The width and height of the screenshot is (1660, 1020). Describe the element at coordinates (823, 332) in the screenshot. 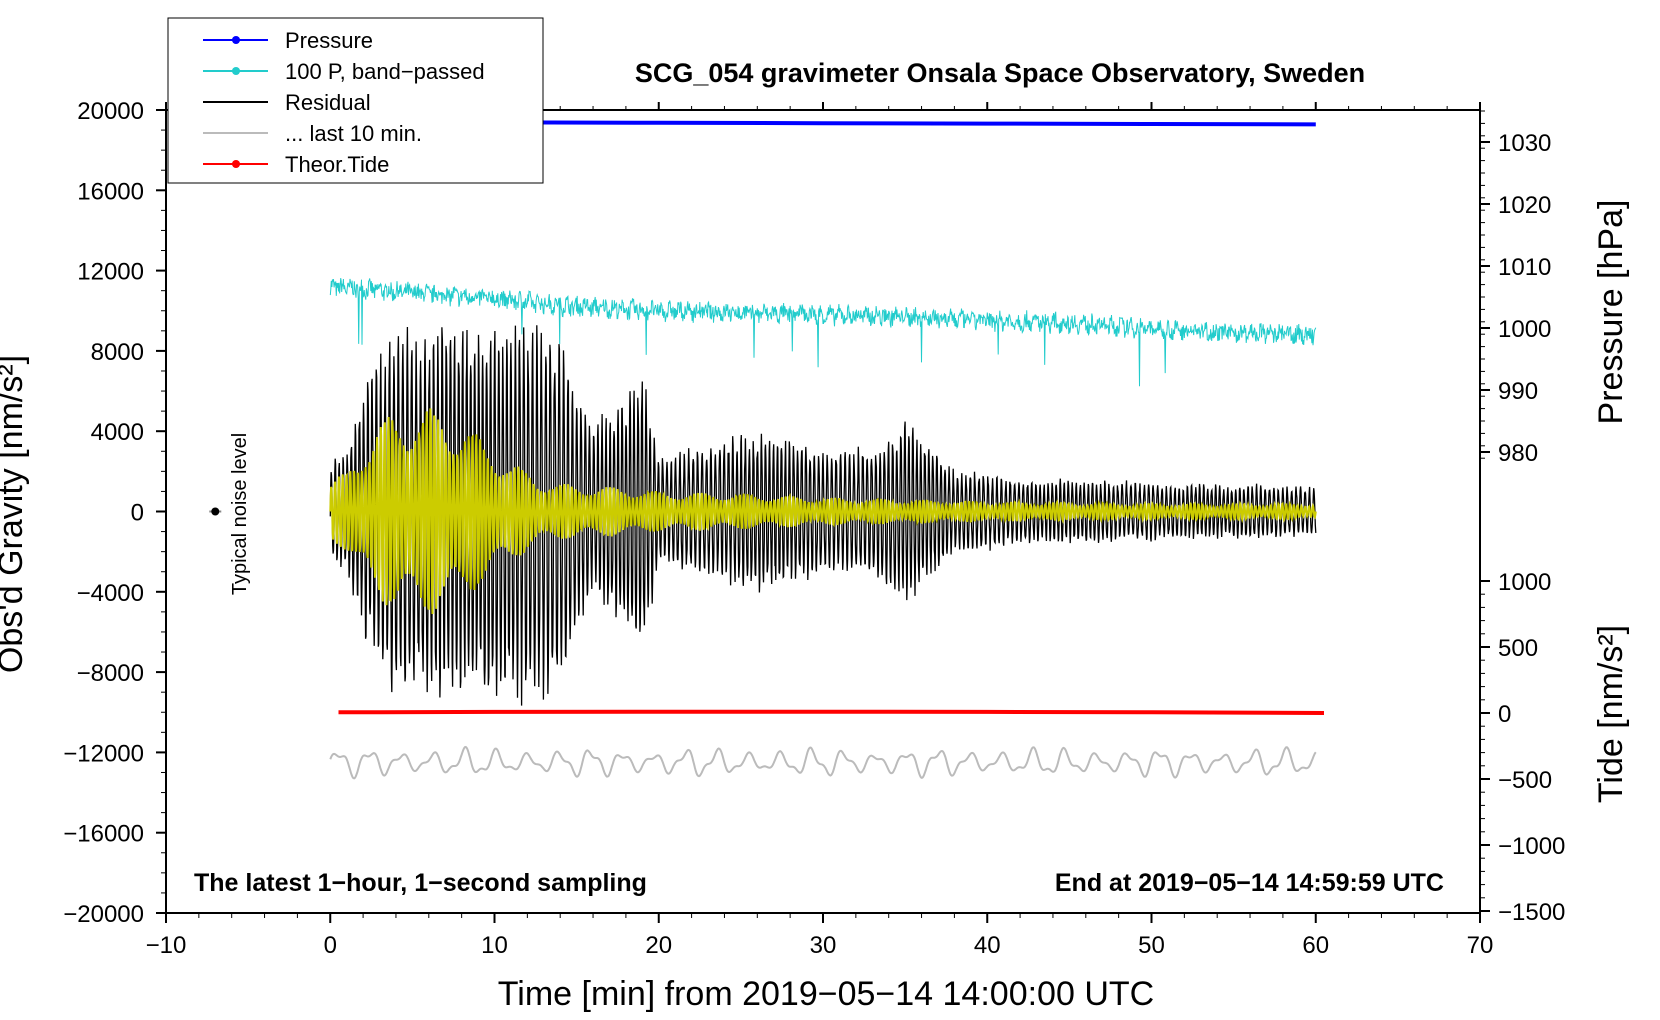

I see `series-pressure-bandpassed` at that location.